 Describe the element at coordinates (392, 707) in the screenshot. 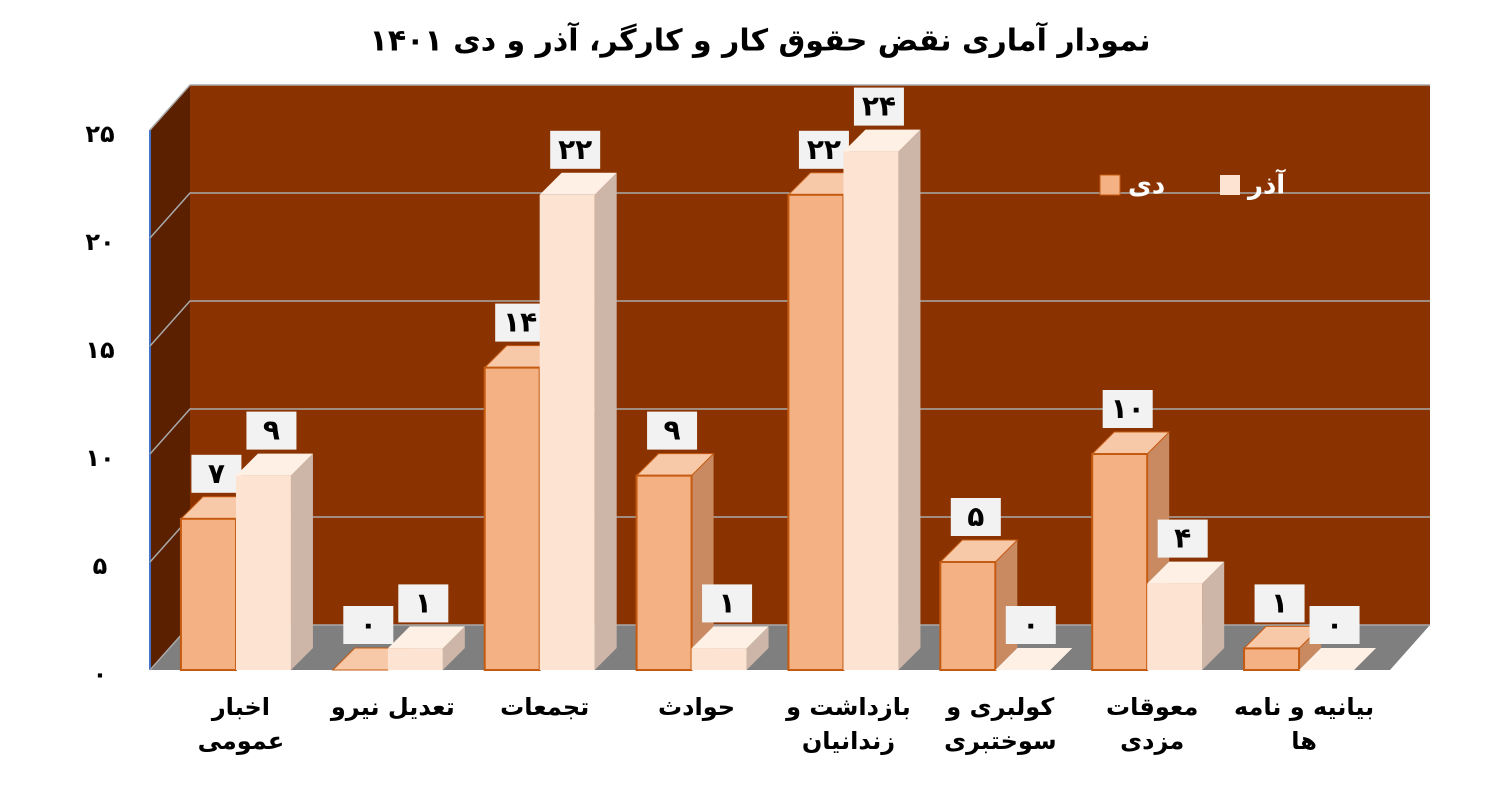

I see `x-tick-label: تعدیل نیرو` at that location.